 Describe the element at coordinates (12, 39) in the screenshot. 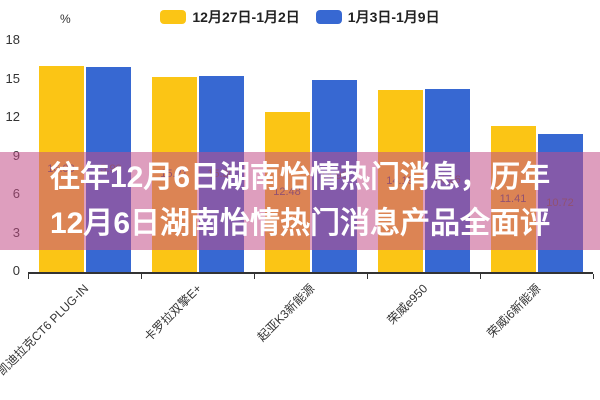

I see `y-tick-label: 18` at that location.